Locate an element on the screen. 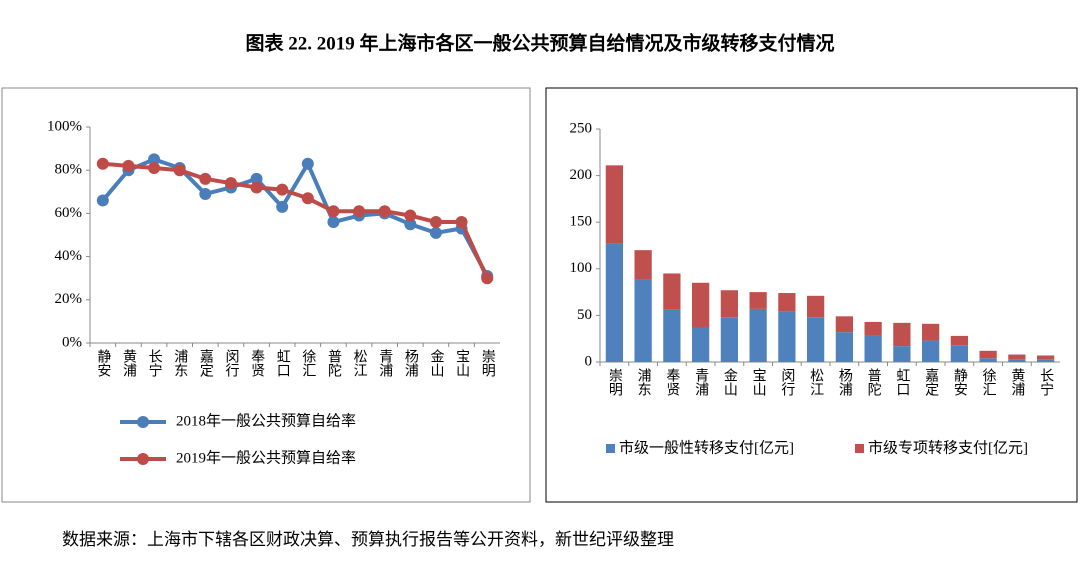 Image resolution: width=1080 pixels, height=577 pixels. y-tick-label: 80% is located at coordinates (69, 170).